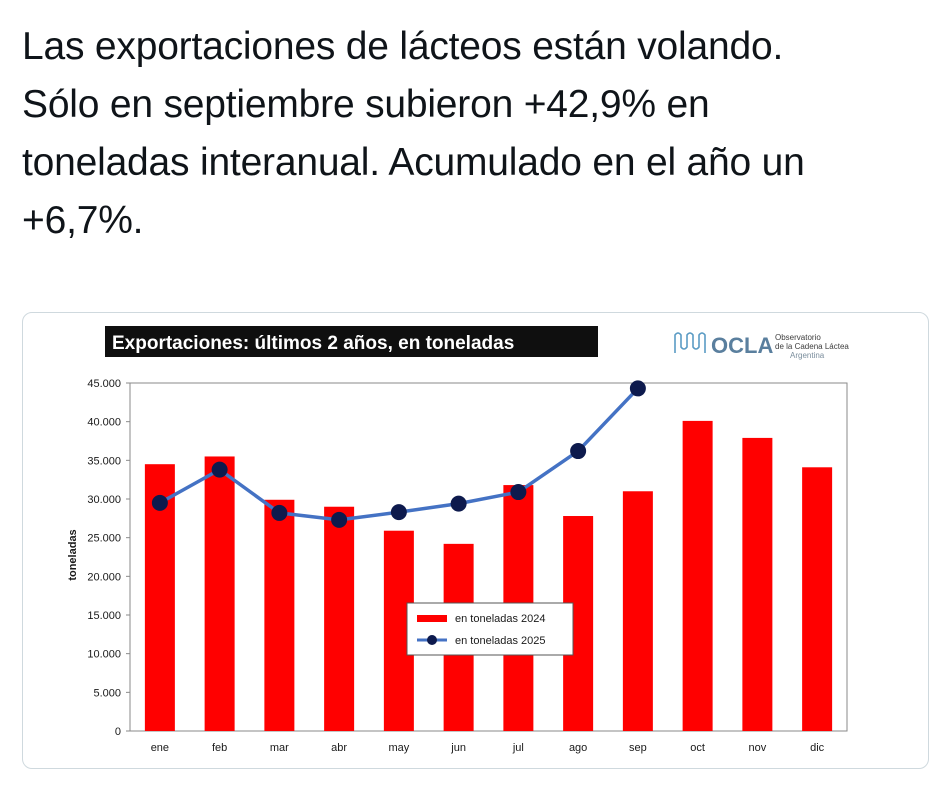 The image size is (951, 795). I want to click on point-2025-jul, so click(518, 492).